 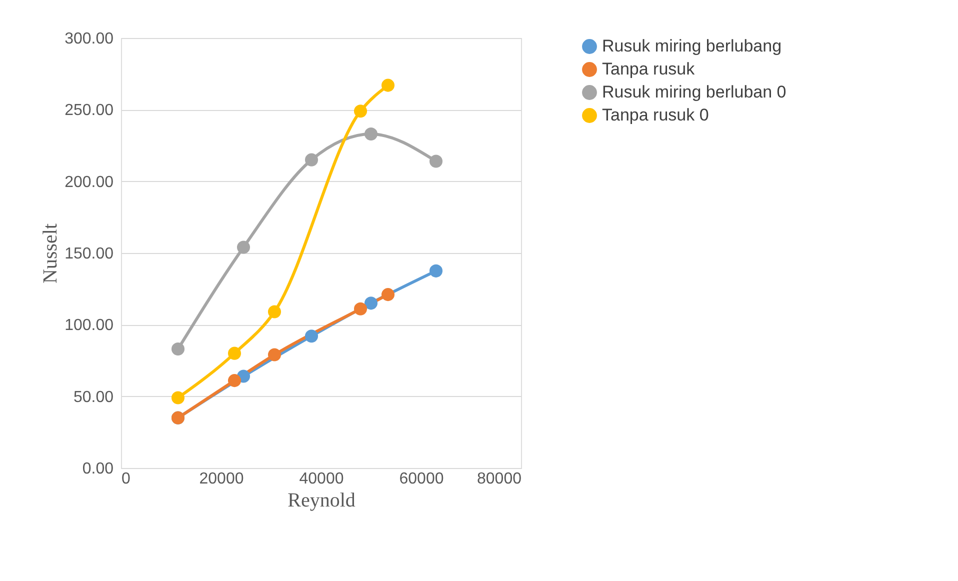 What do you see at coordinates (499, 479) in the screenshot?
I see `x-tick-label: 80000` at bounding box center [499, 479].